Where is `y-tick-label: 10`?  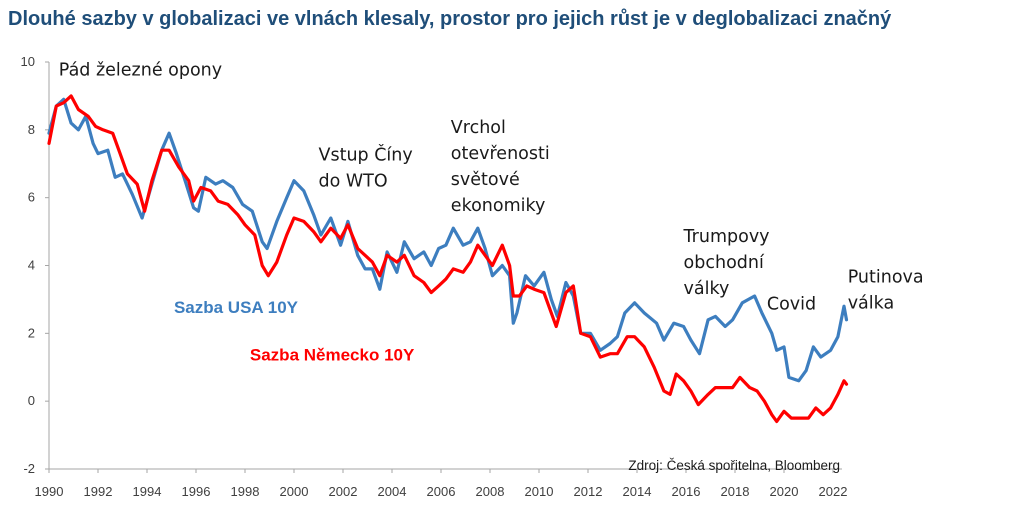
y-tick-label: 10 is located at coordinates (28, 61).